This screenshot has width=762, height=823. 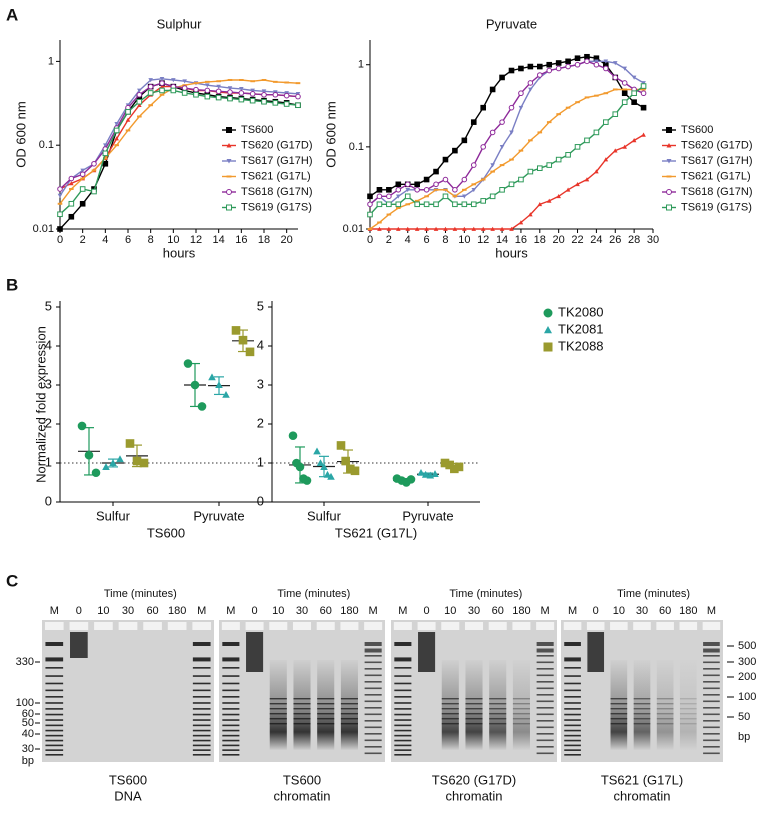 I want to click on chart-title: Pyruvate, so click(x=511, y=23).